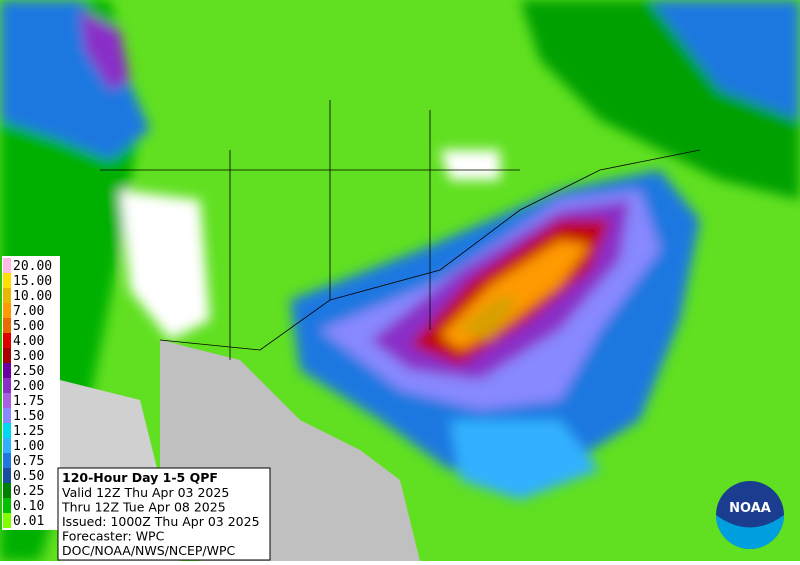 The width and height of the screenshot is (800, 565). Describe the element at coordinates (28, 311) in the screenshot. I see `legend-label: 7.00` at that location.